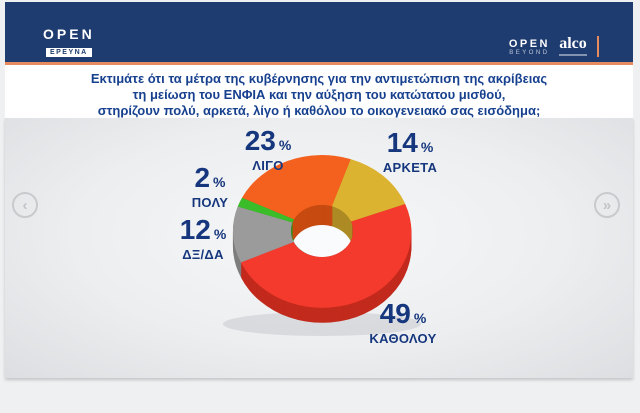  I want to click on slice-label-dxda: 12% ΔΞ/ΔΑ, so click(203, 238).